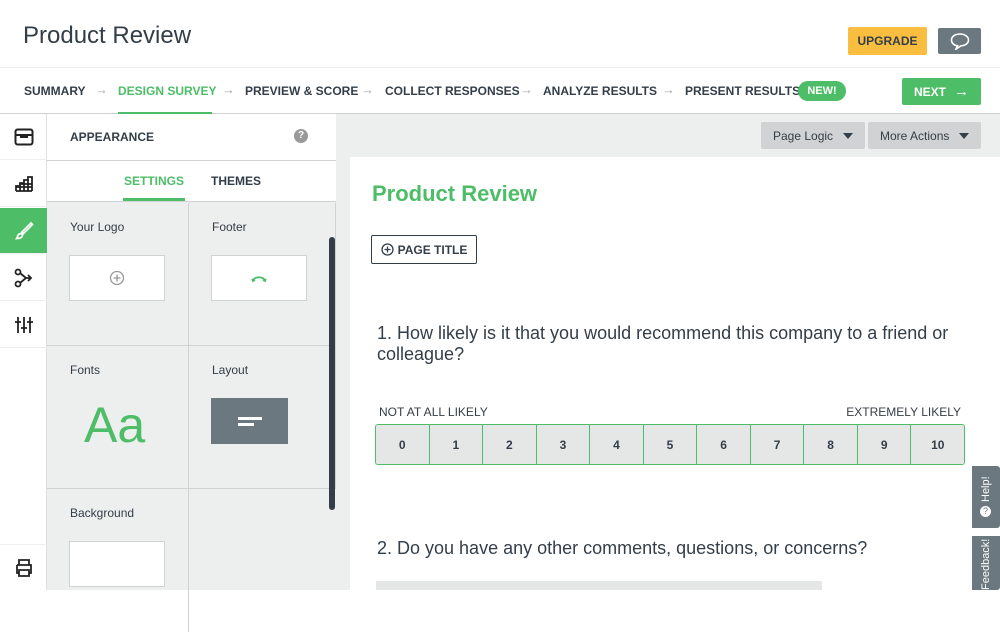 The width and height of the screenshot is (1000, 632). I want to click on feedback-tab: Feedback!, so click(986, 563).